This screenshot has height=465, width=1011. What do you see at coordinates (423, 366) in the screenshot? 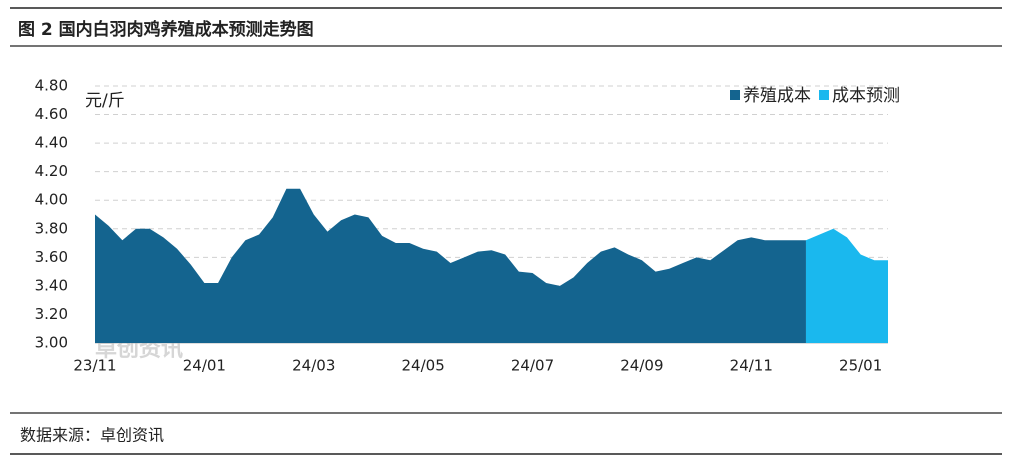
I see `x-tick-label: 24/05` at bounding box center [423, 366].